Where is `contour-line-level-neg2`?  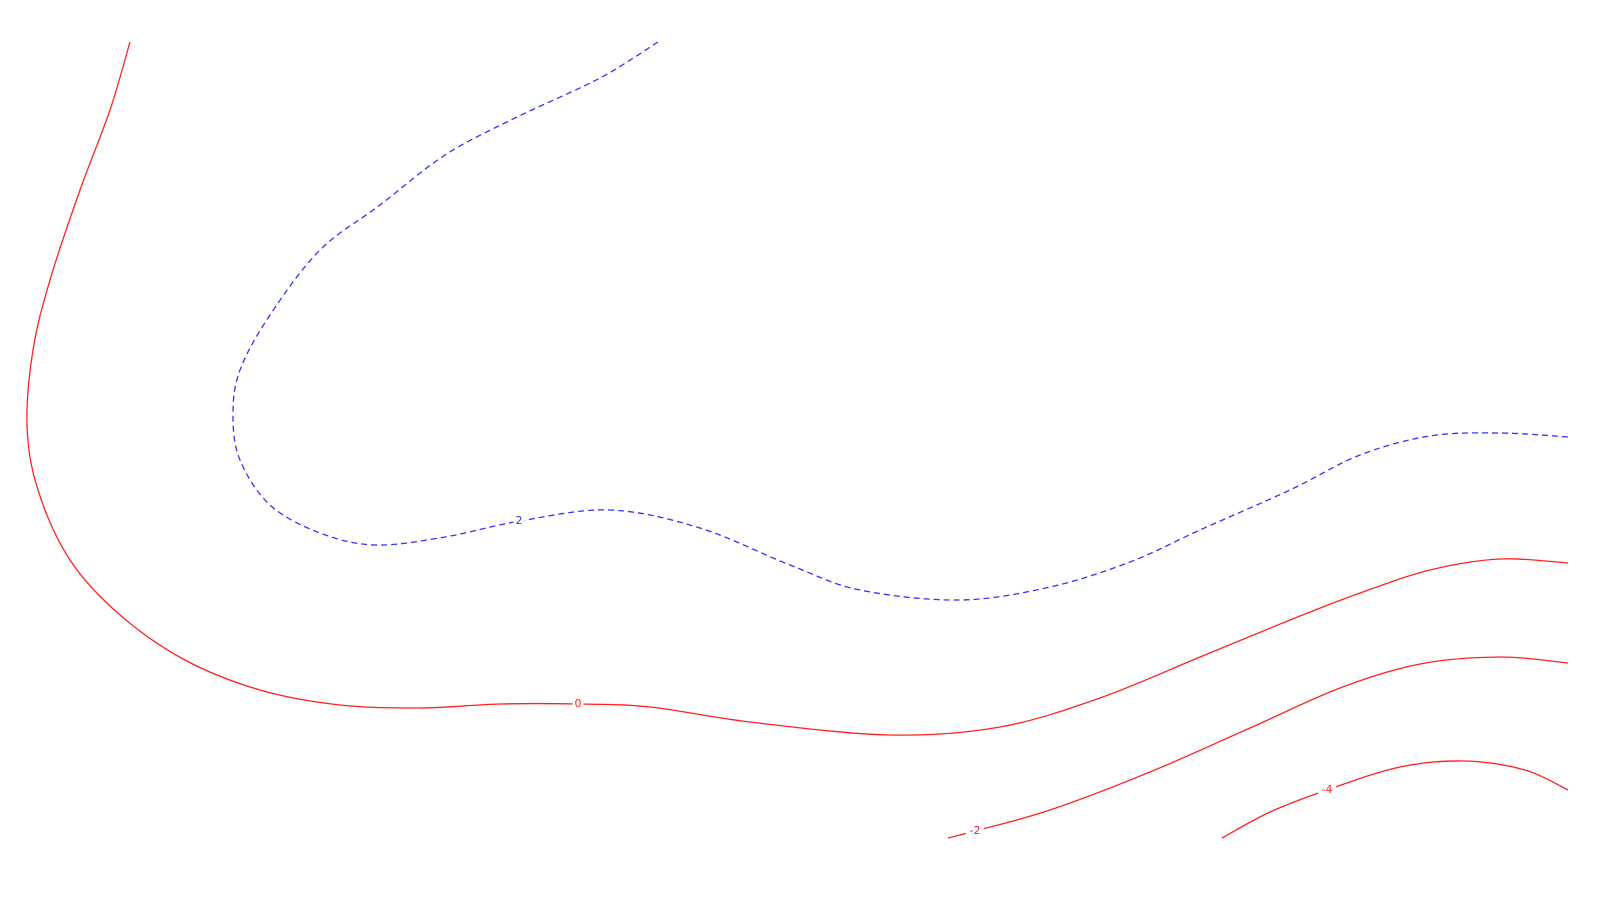
contour-line-level-neg2 is located at coordinates (1258, 747).